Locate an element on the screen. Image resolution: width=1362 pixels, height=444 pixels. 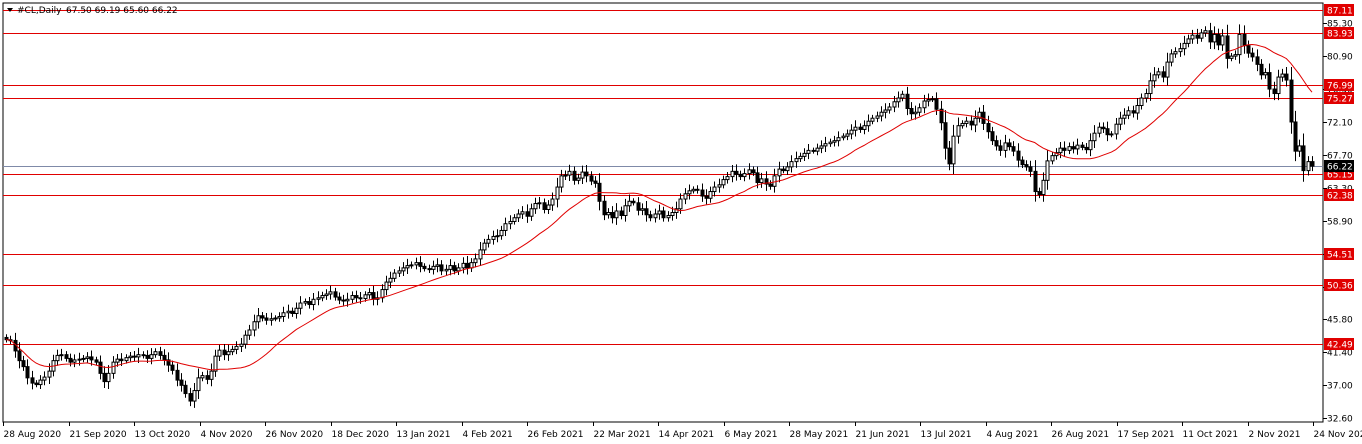
x-tick-label: 28 Aug 2020 is located at coordinates (33, 435).